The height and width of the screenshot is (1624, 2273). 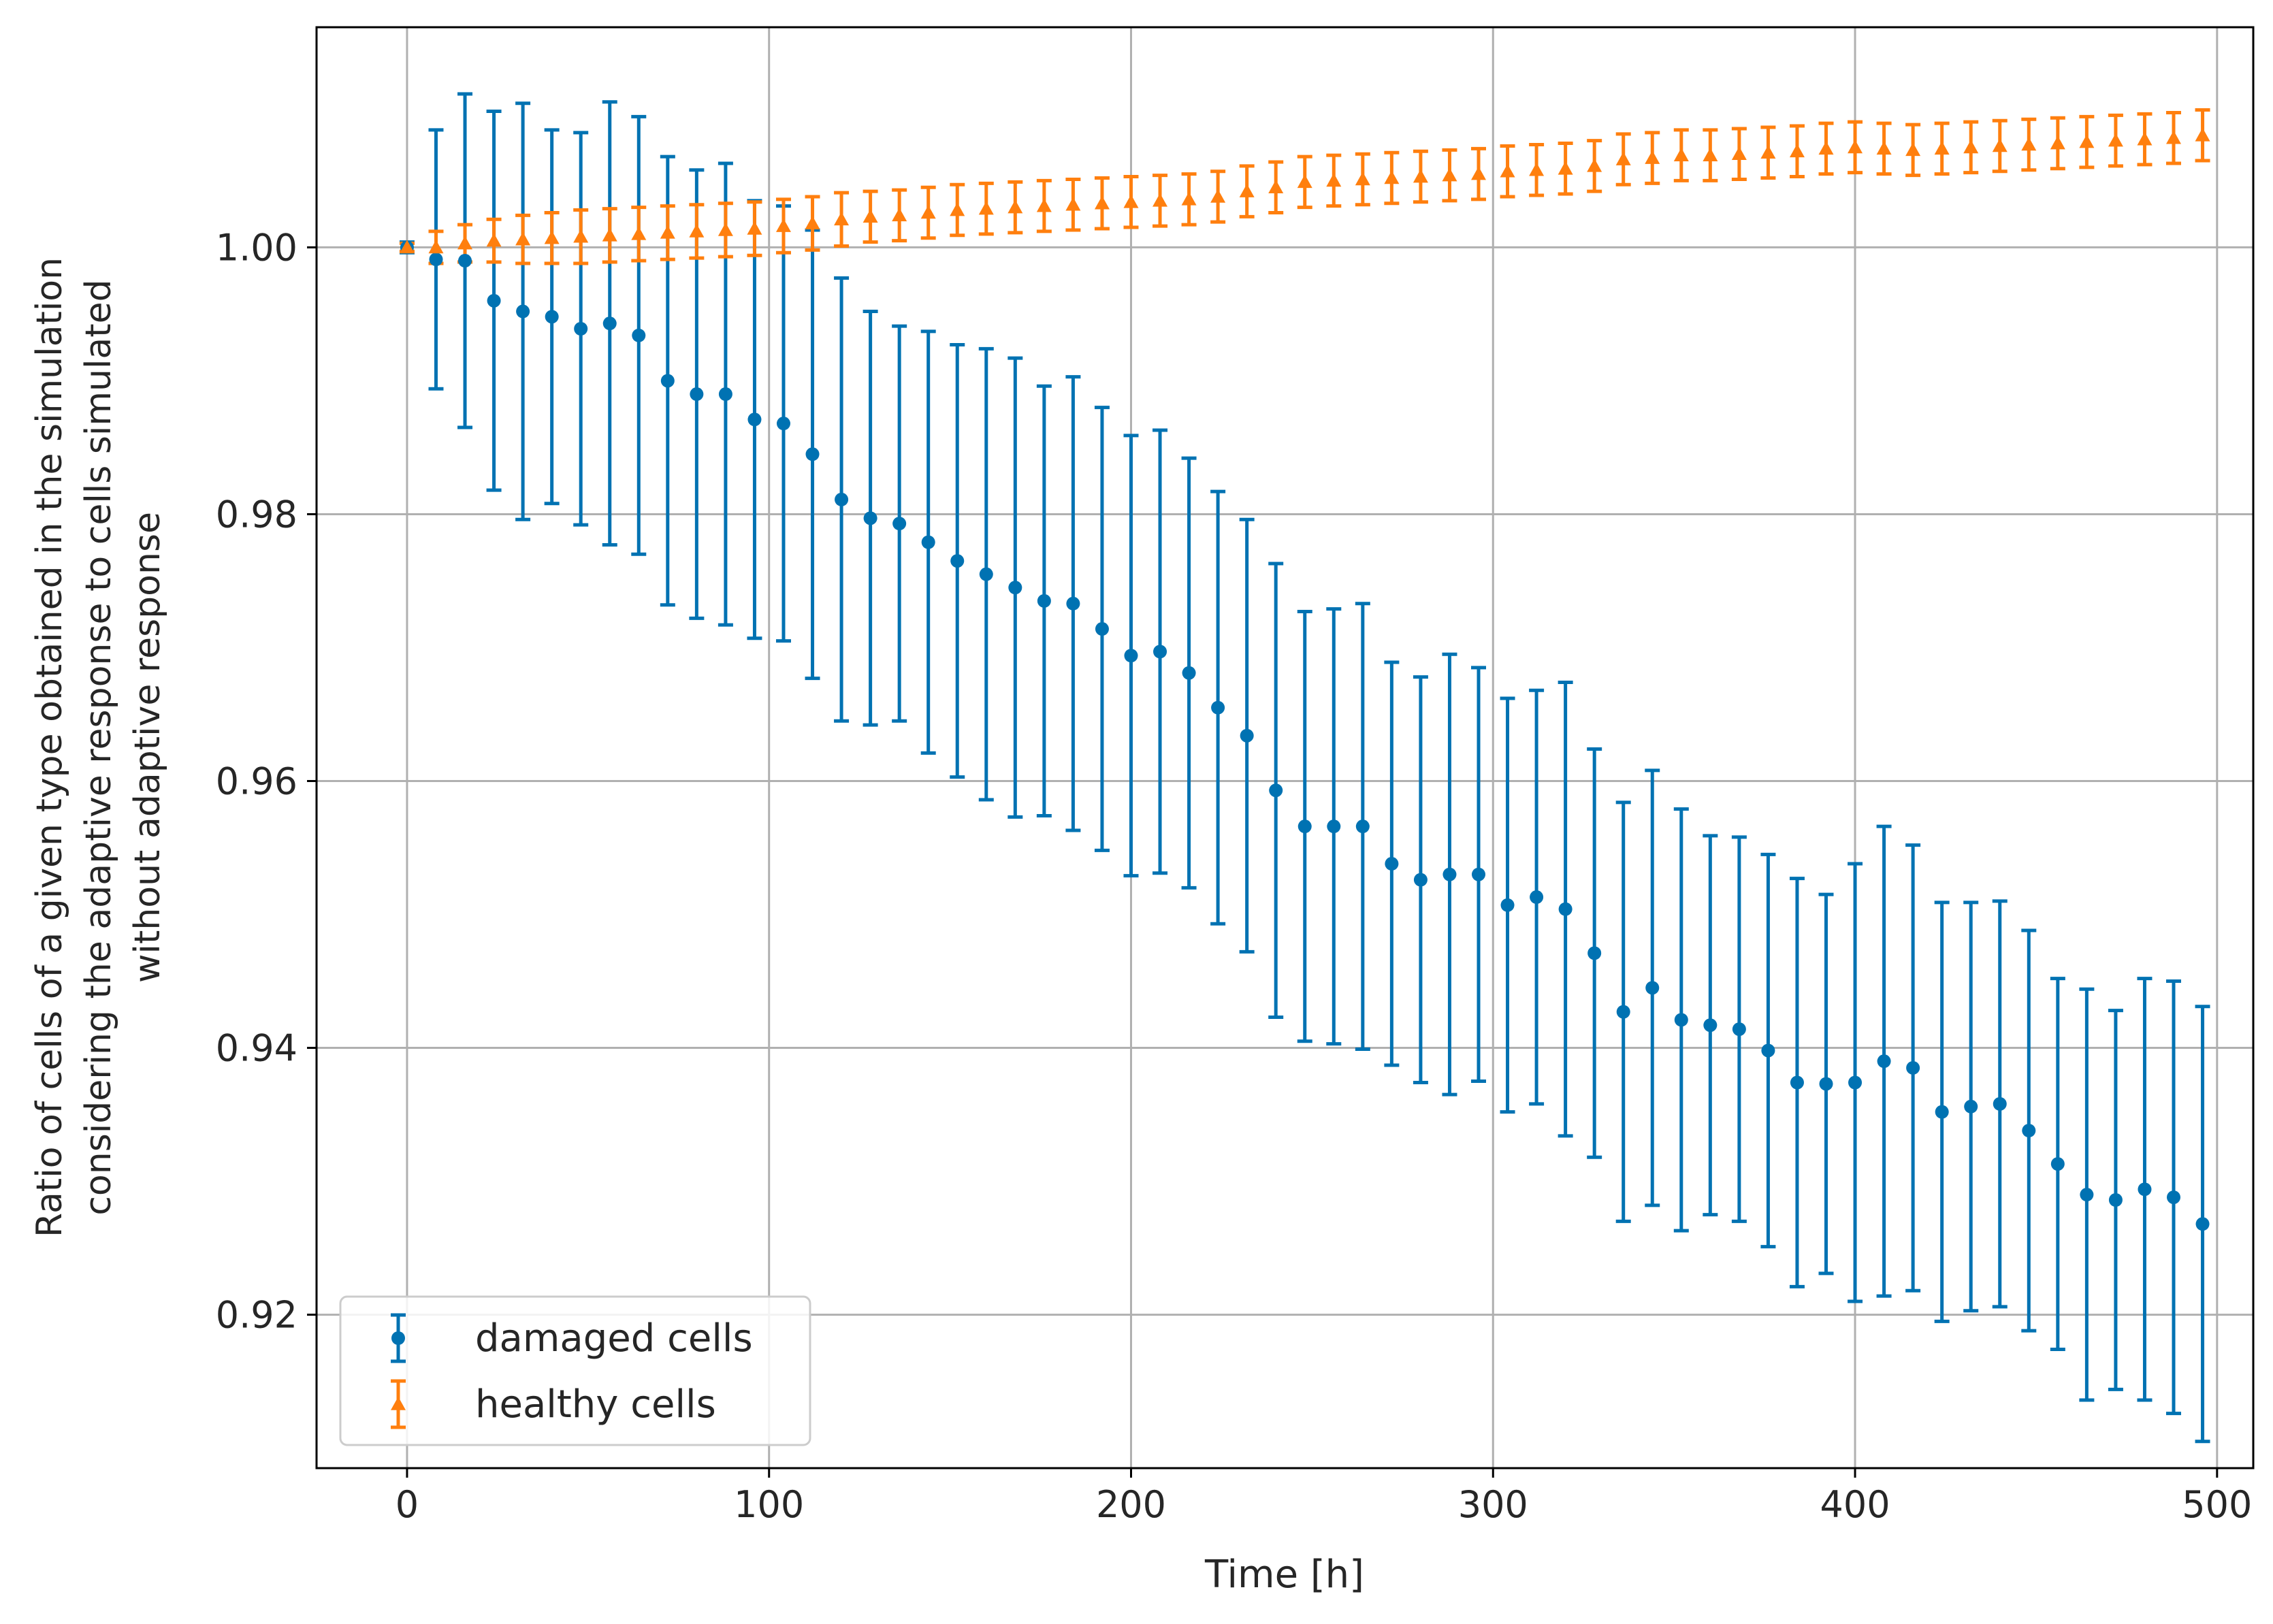 I want to click on x-tick-label: 300, so click(x=1493, y=1504).